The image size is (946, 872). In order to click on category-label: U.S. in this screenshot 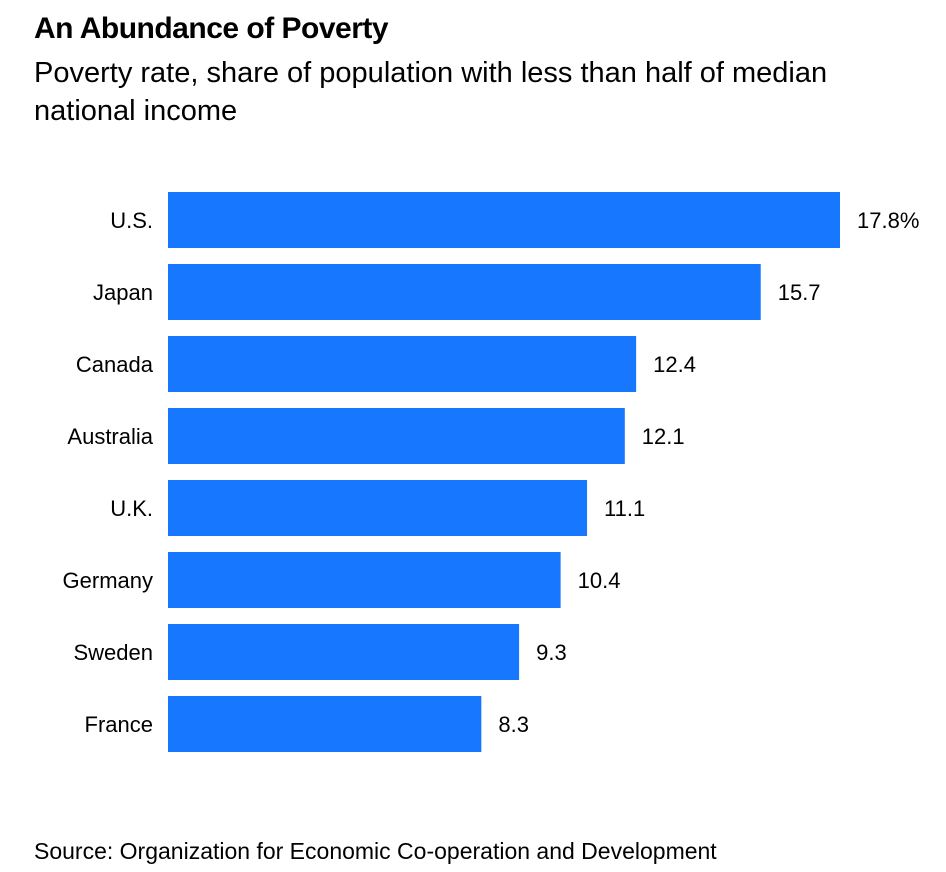, I will do `click(131, 220)`.